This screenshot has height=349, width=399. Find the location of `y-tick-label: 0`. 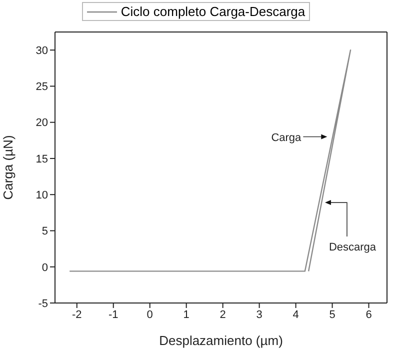

y-tick-label: 0 is located at coordinates (45, 268).